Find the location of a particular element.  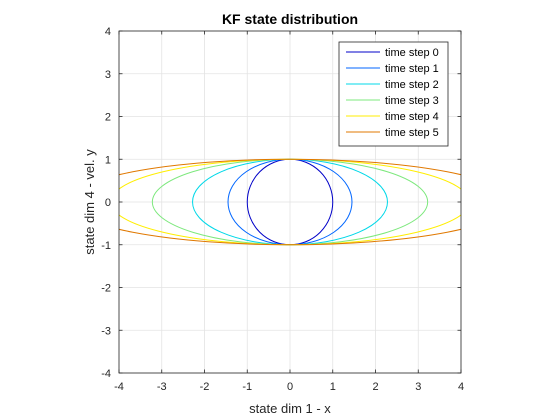

legend-label: time step 3 is located at coordinates (412, 101).